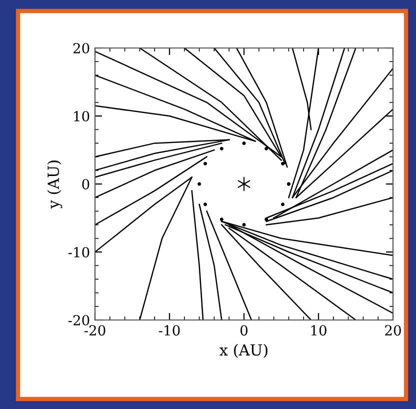 Image resolution: width=416 pixels, height=409 pixels. Describe the element at coordinates (82, 116) in the screenshot. I see `y-tick-label: 10` at that location.